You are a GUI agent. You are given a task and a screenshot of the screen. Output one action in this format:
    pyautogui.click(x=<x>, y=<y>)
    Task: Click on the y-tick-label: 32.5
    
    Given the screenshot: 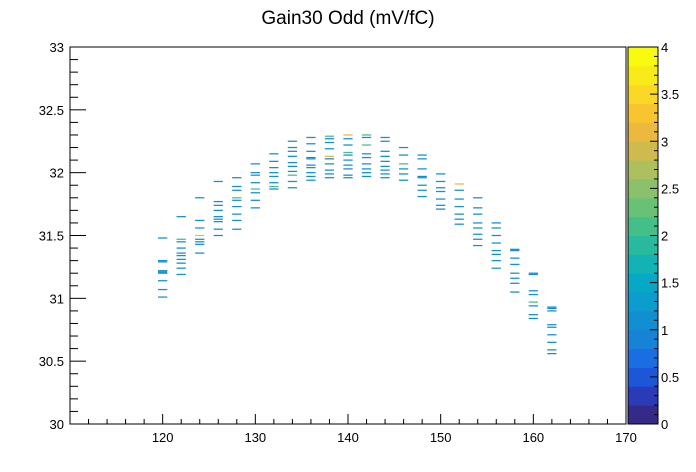 What is the action you would take?
    pyautogui.click(x=51, y=110)
    